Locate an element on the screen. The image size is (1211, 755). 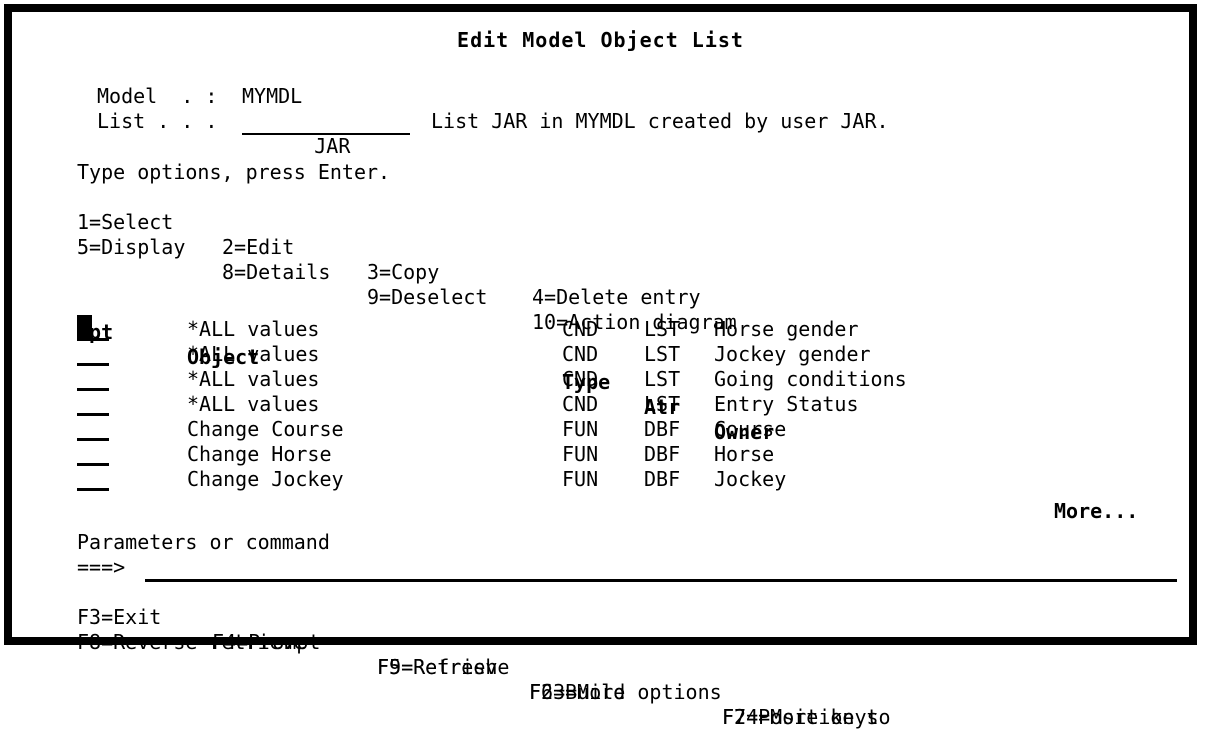
cell-object: Change Course is located at coordinates (265, 429).